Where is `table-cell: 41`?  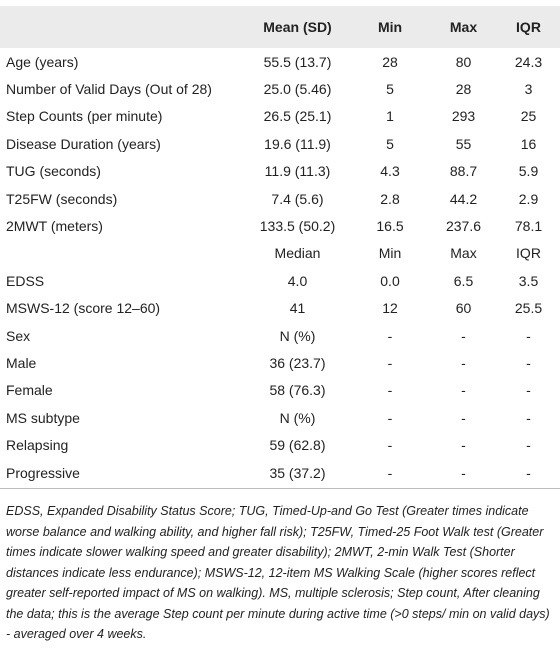 table-cell: 41 is located at coordinates (297, 308).